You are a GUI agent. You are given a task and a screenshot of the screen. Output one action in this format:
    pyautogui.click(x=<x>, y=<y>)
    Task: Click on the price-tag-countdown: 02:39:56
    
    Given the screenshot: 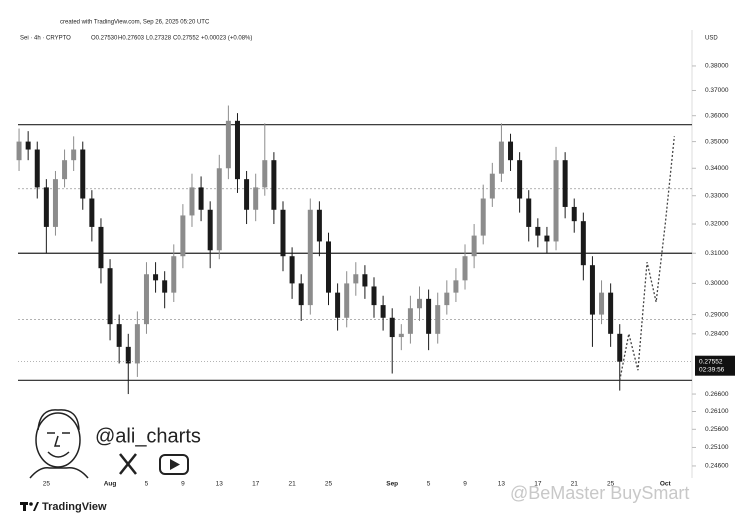 What is the action you would take?
    pyautogui.click(x=712, y=369)
    